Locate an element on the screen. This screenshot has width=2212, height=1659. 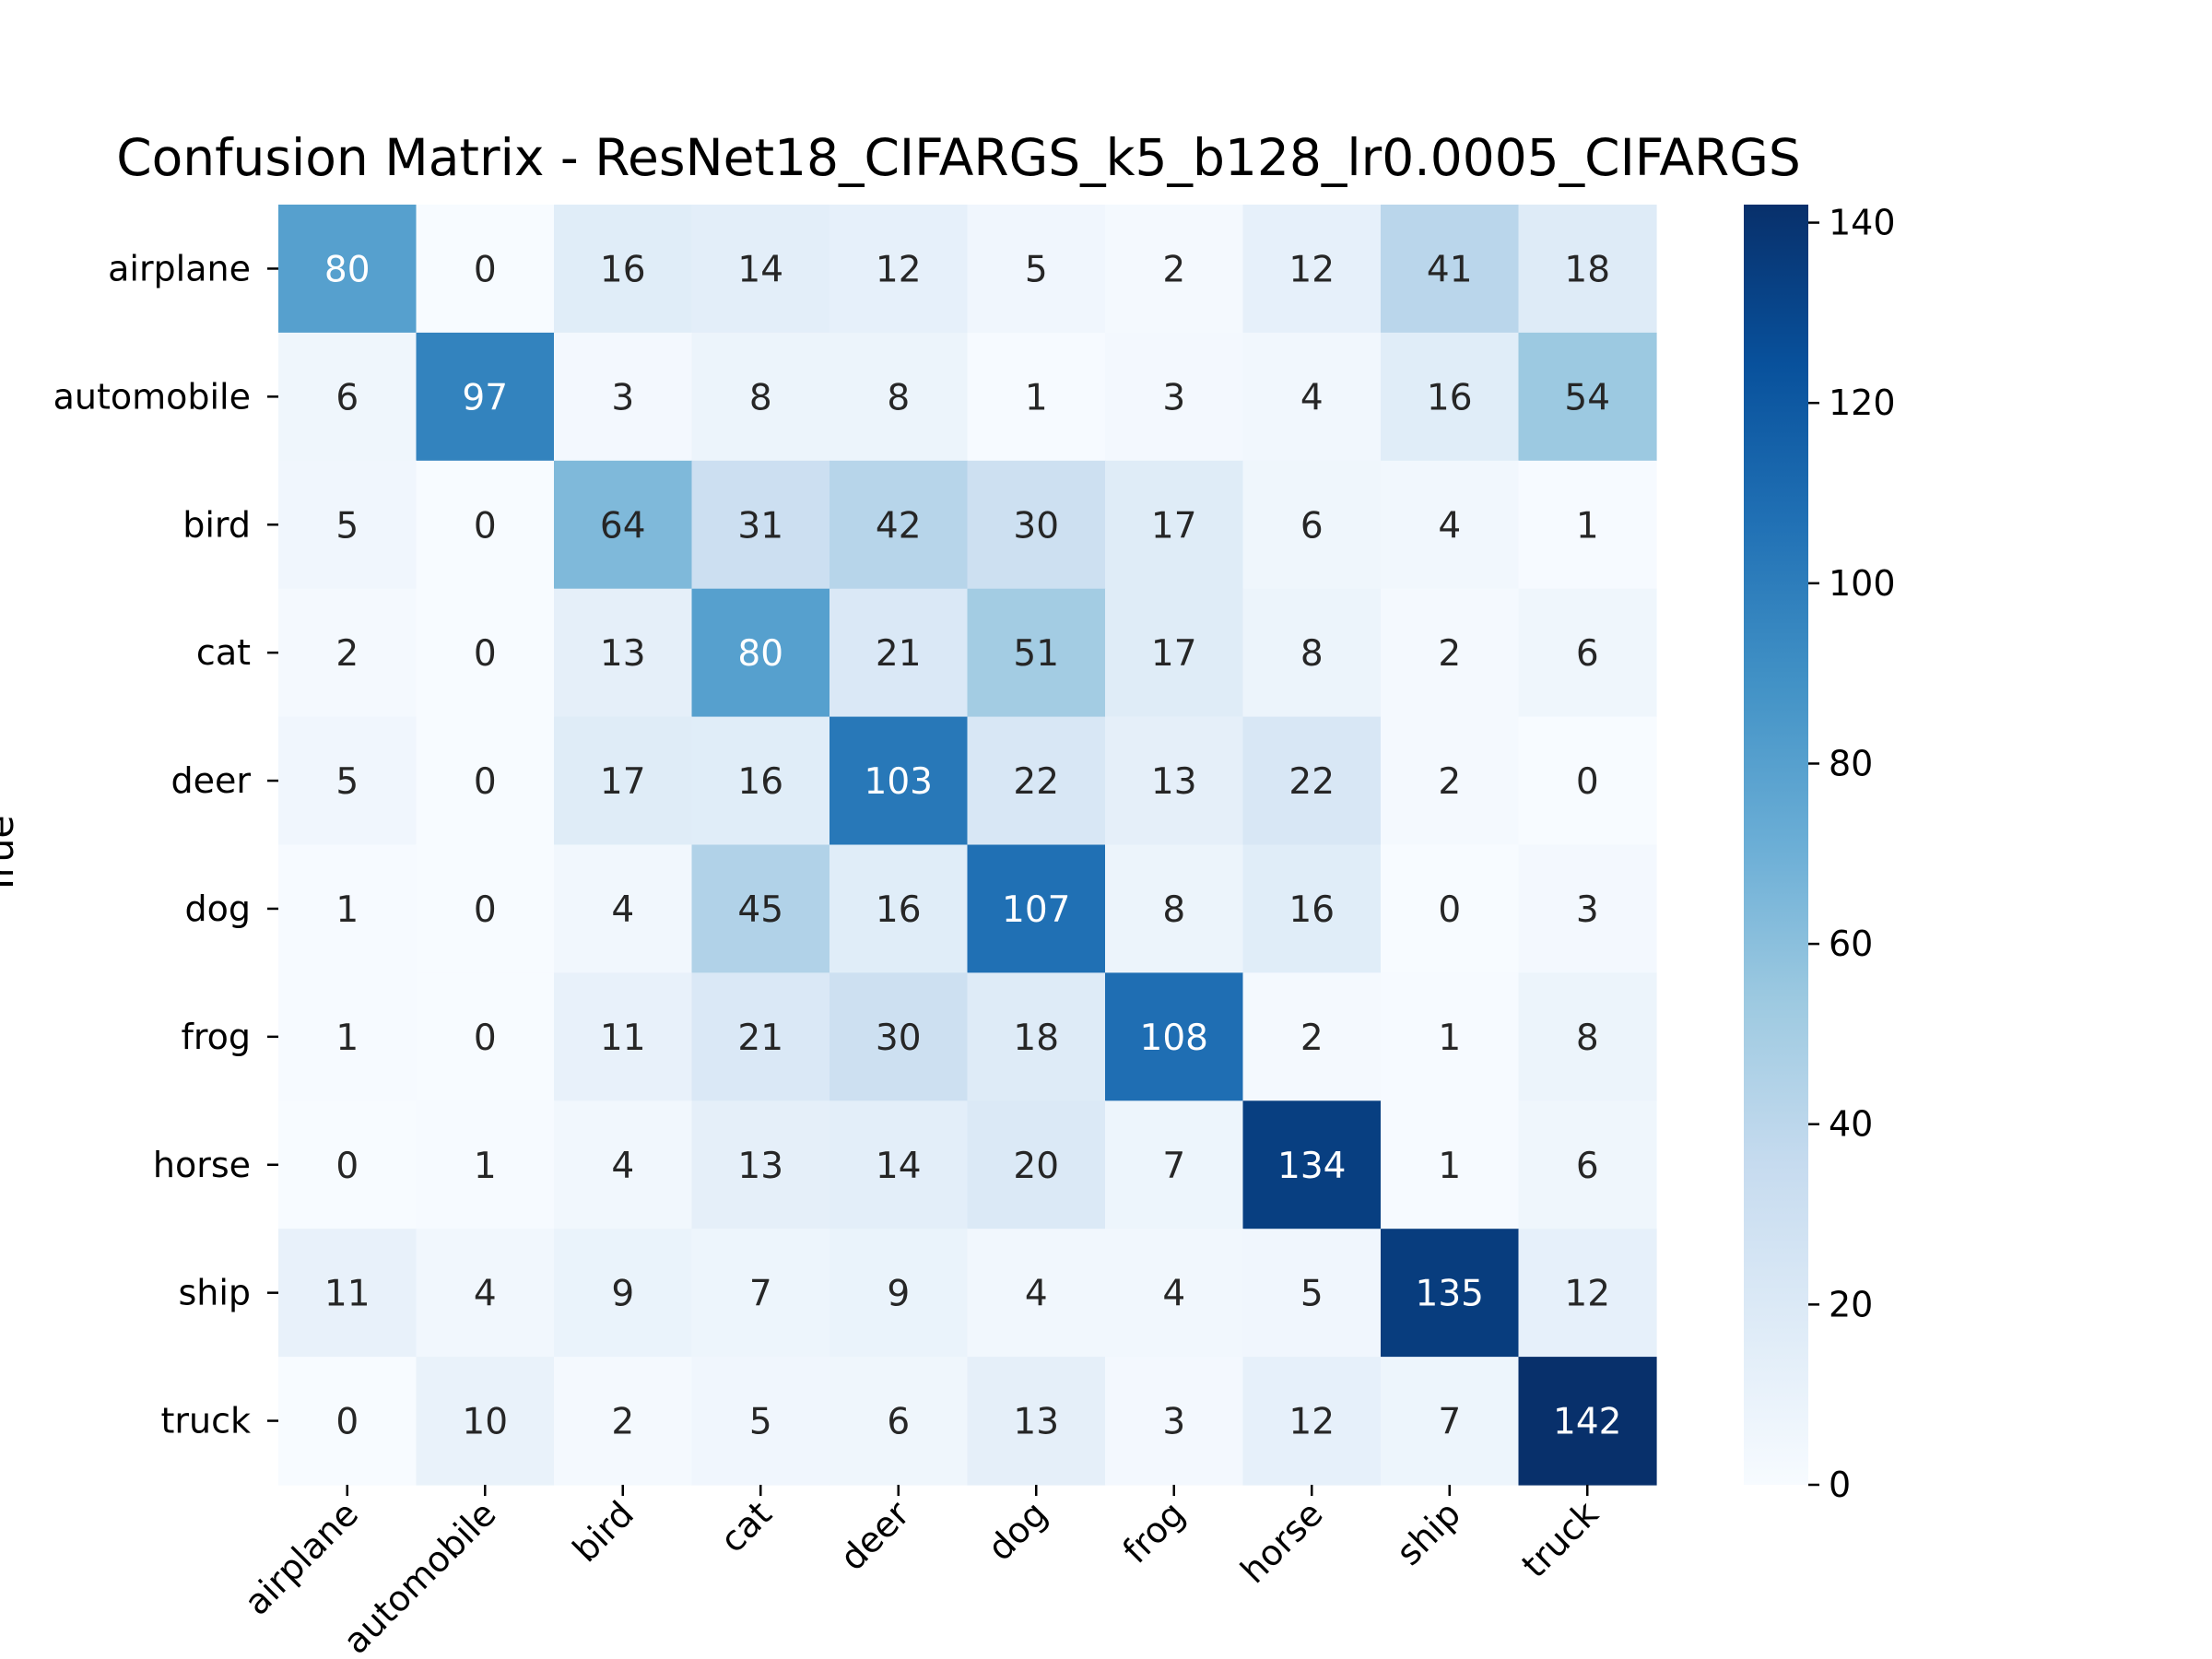
cell-value-label: 134 is located at coordinates (1311, 1166).